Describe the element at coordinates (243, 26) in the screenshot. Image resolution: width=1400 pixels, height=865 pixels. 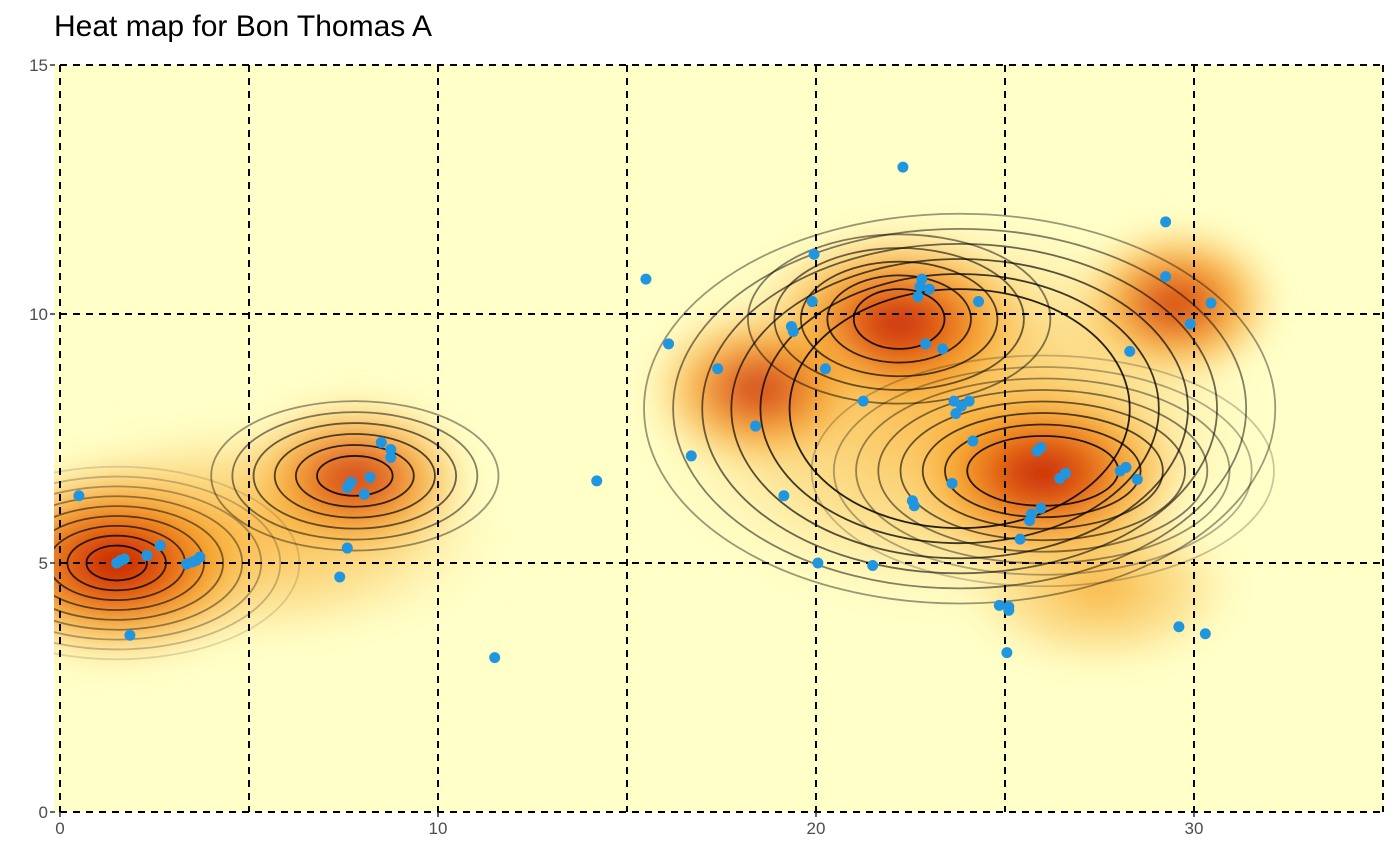
I see `chart-title: Heat map for Bon Thomas A` at that location.